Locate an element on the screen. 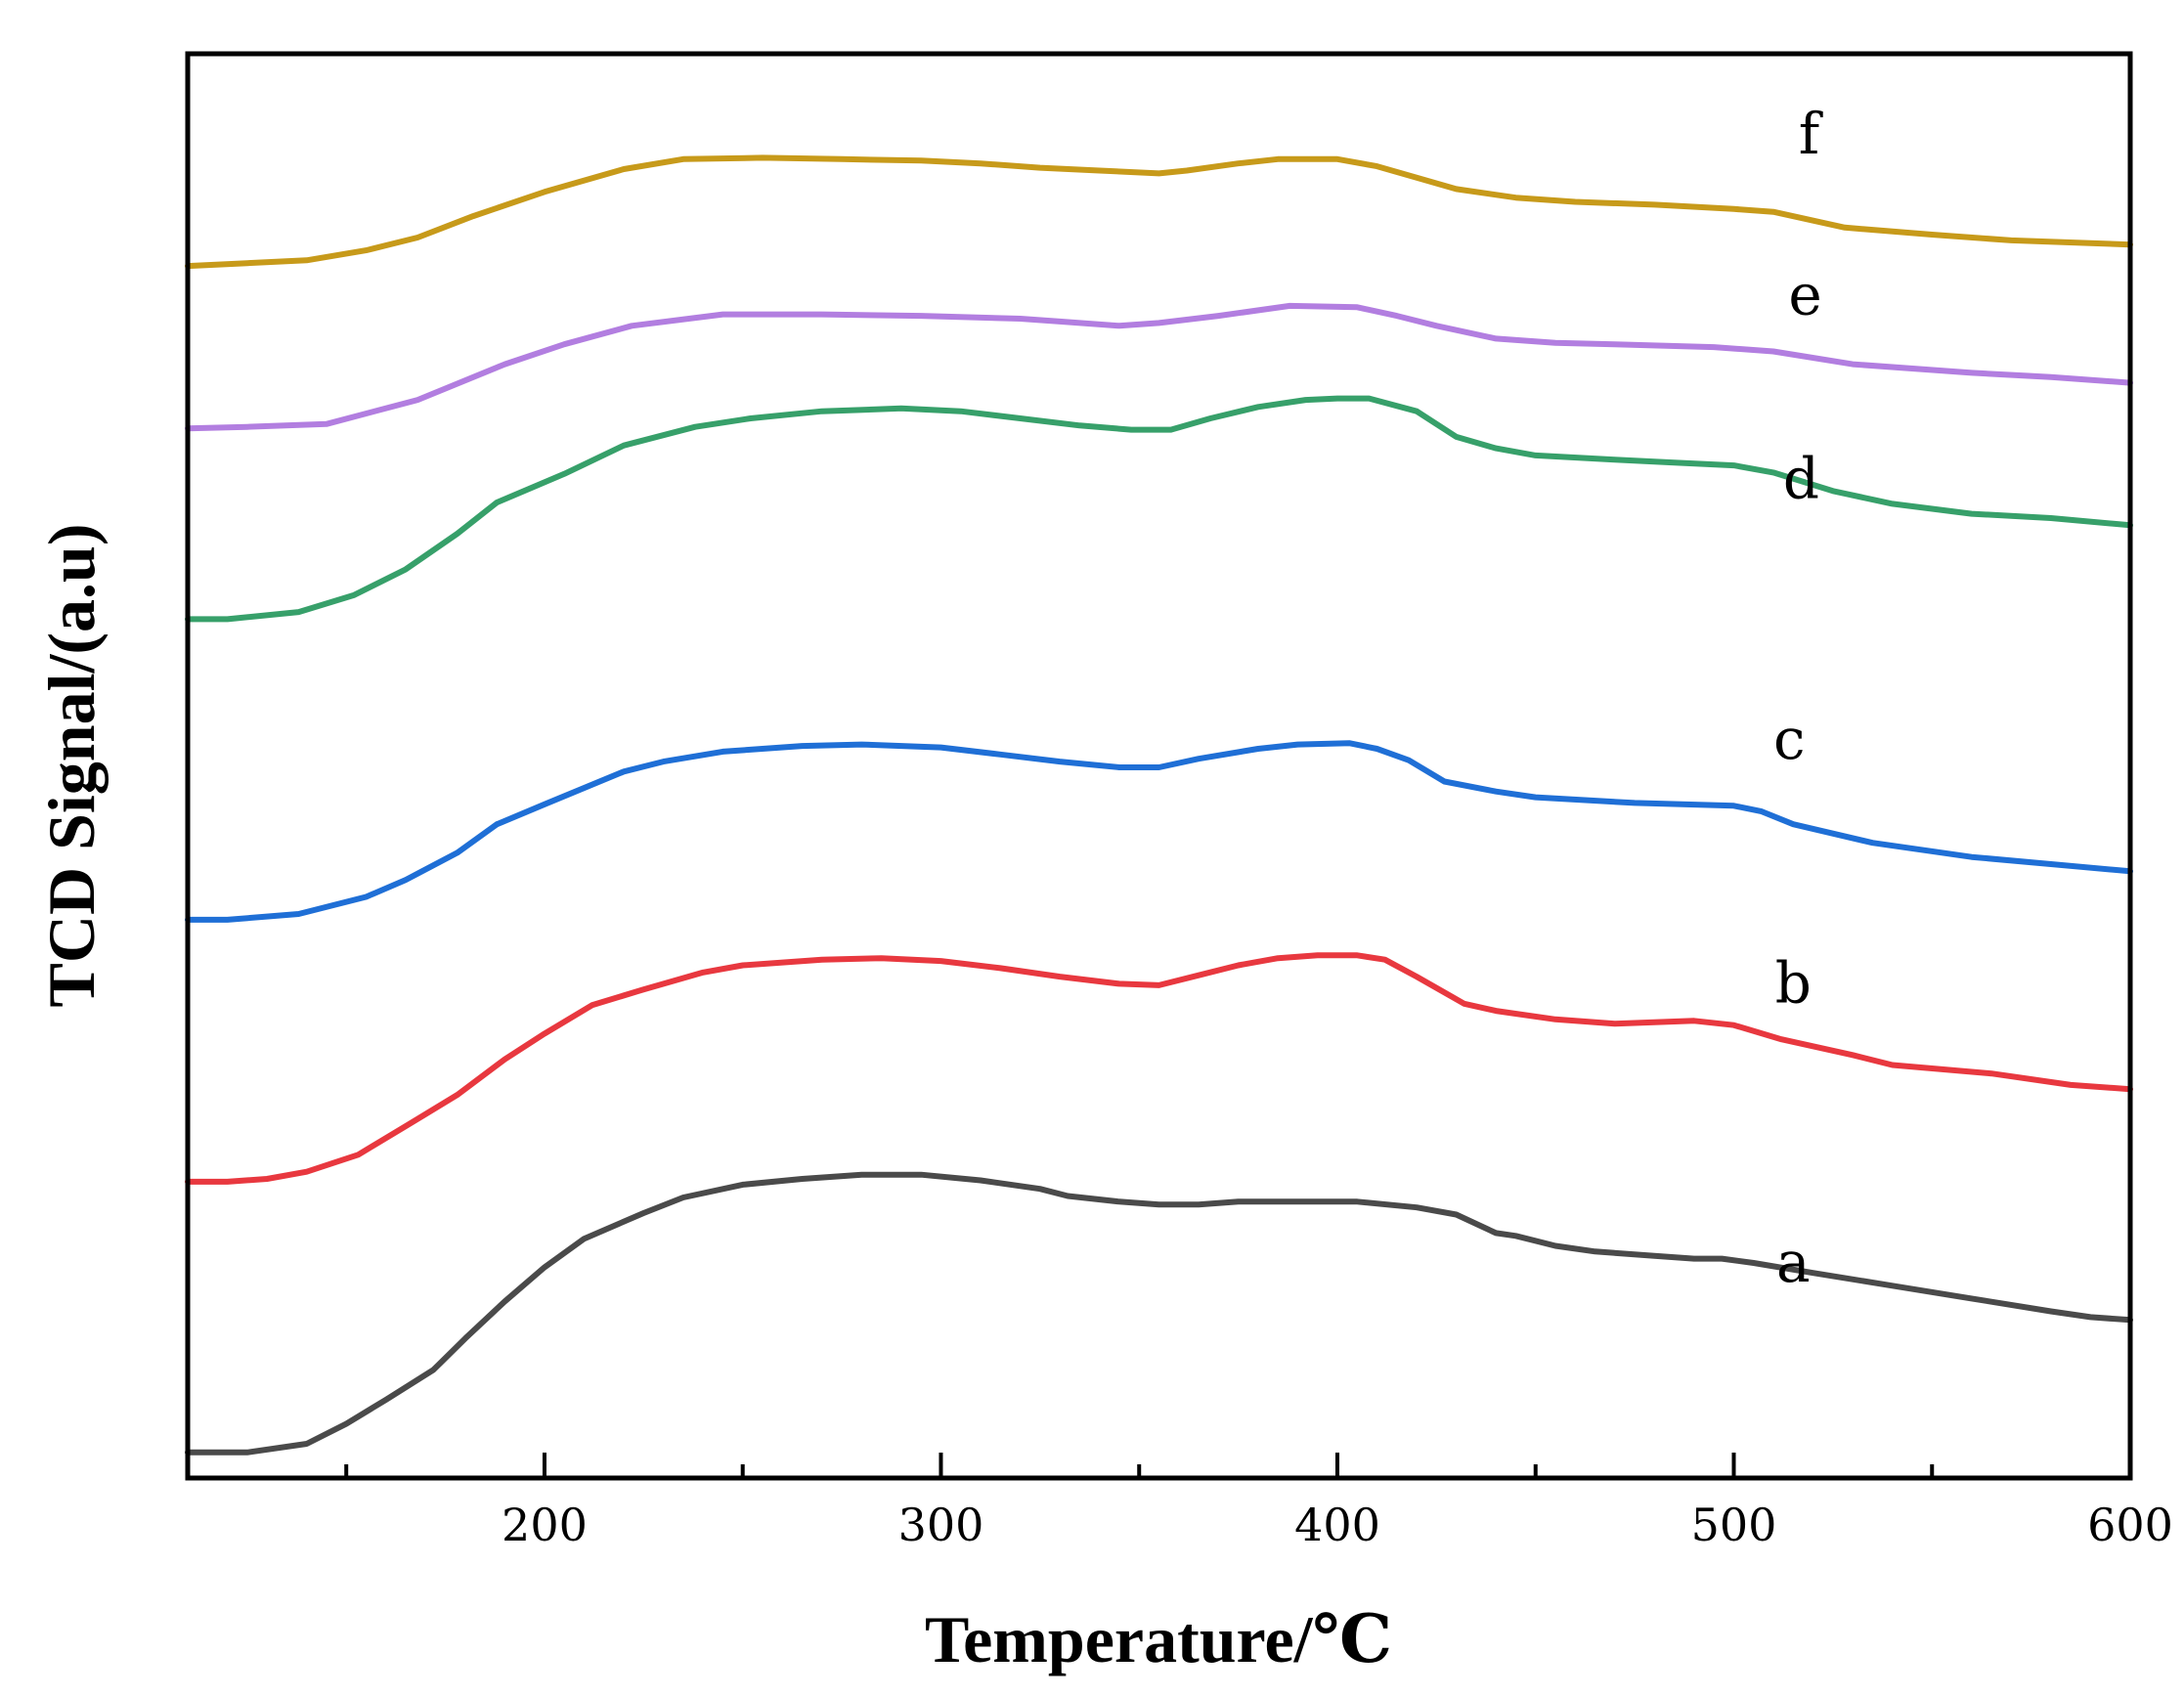 The image size is (2184, 1696). series-line-d is located at coordinates (1159, 509).